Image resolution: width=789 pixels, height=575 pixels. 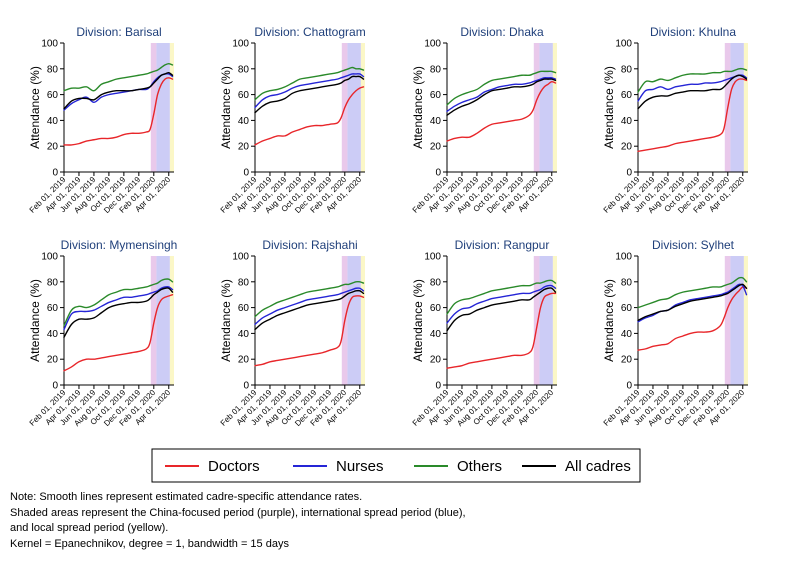 I want to click on legend-label: Nurses, so click(x=360, y=466).